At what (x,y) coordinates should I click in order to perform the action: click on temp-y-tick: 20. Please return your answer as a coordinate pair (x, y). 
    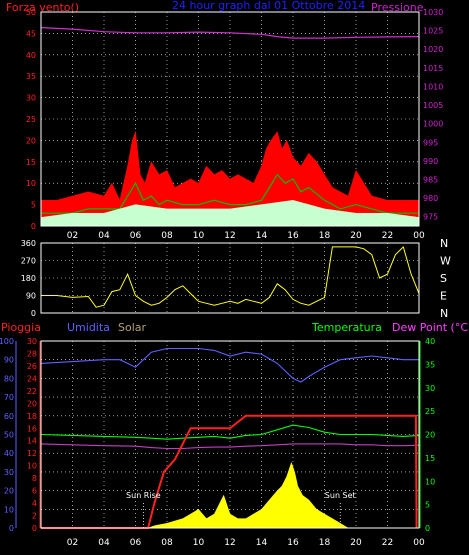
    Looking at the image, I should click on (430, 435).